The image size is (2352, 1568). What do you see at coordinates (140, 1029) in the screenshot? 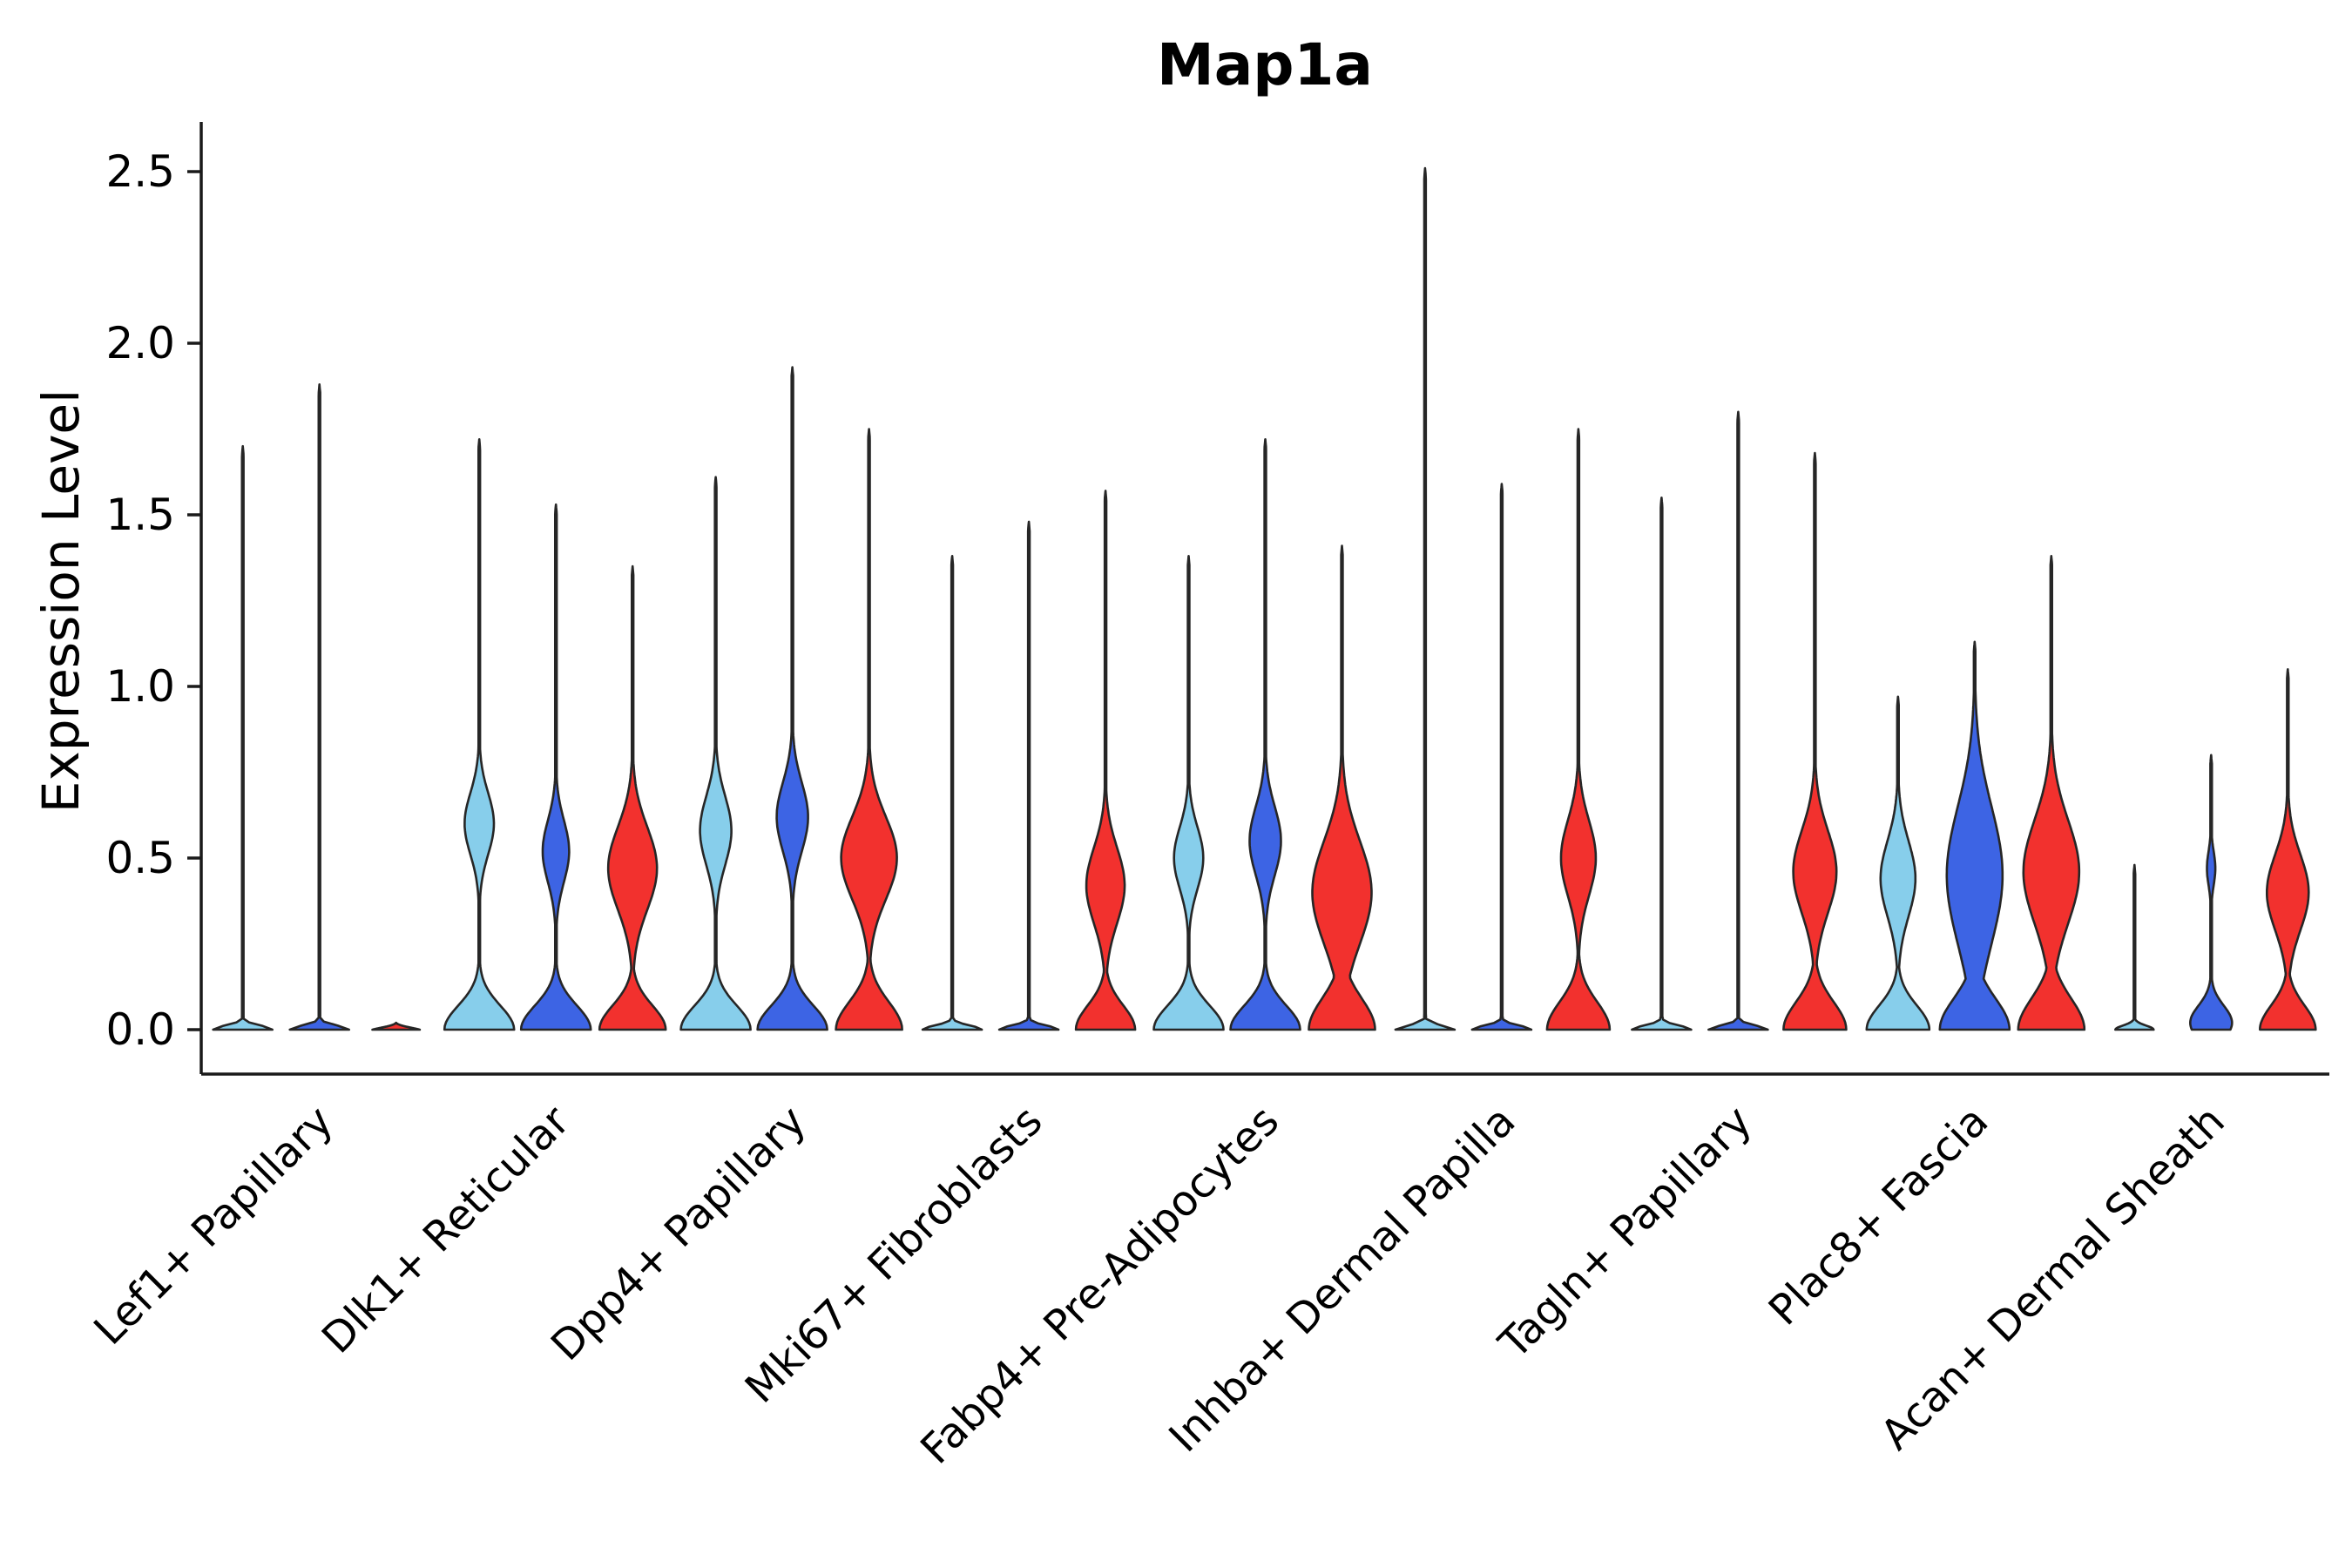
I see `y-tick-label: 0.0` at bounding box center [140, 1029].